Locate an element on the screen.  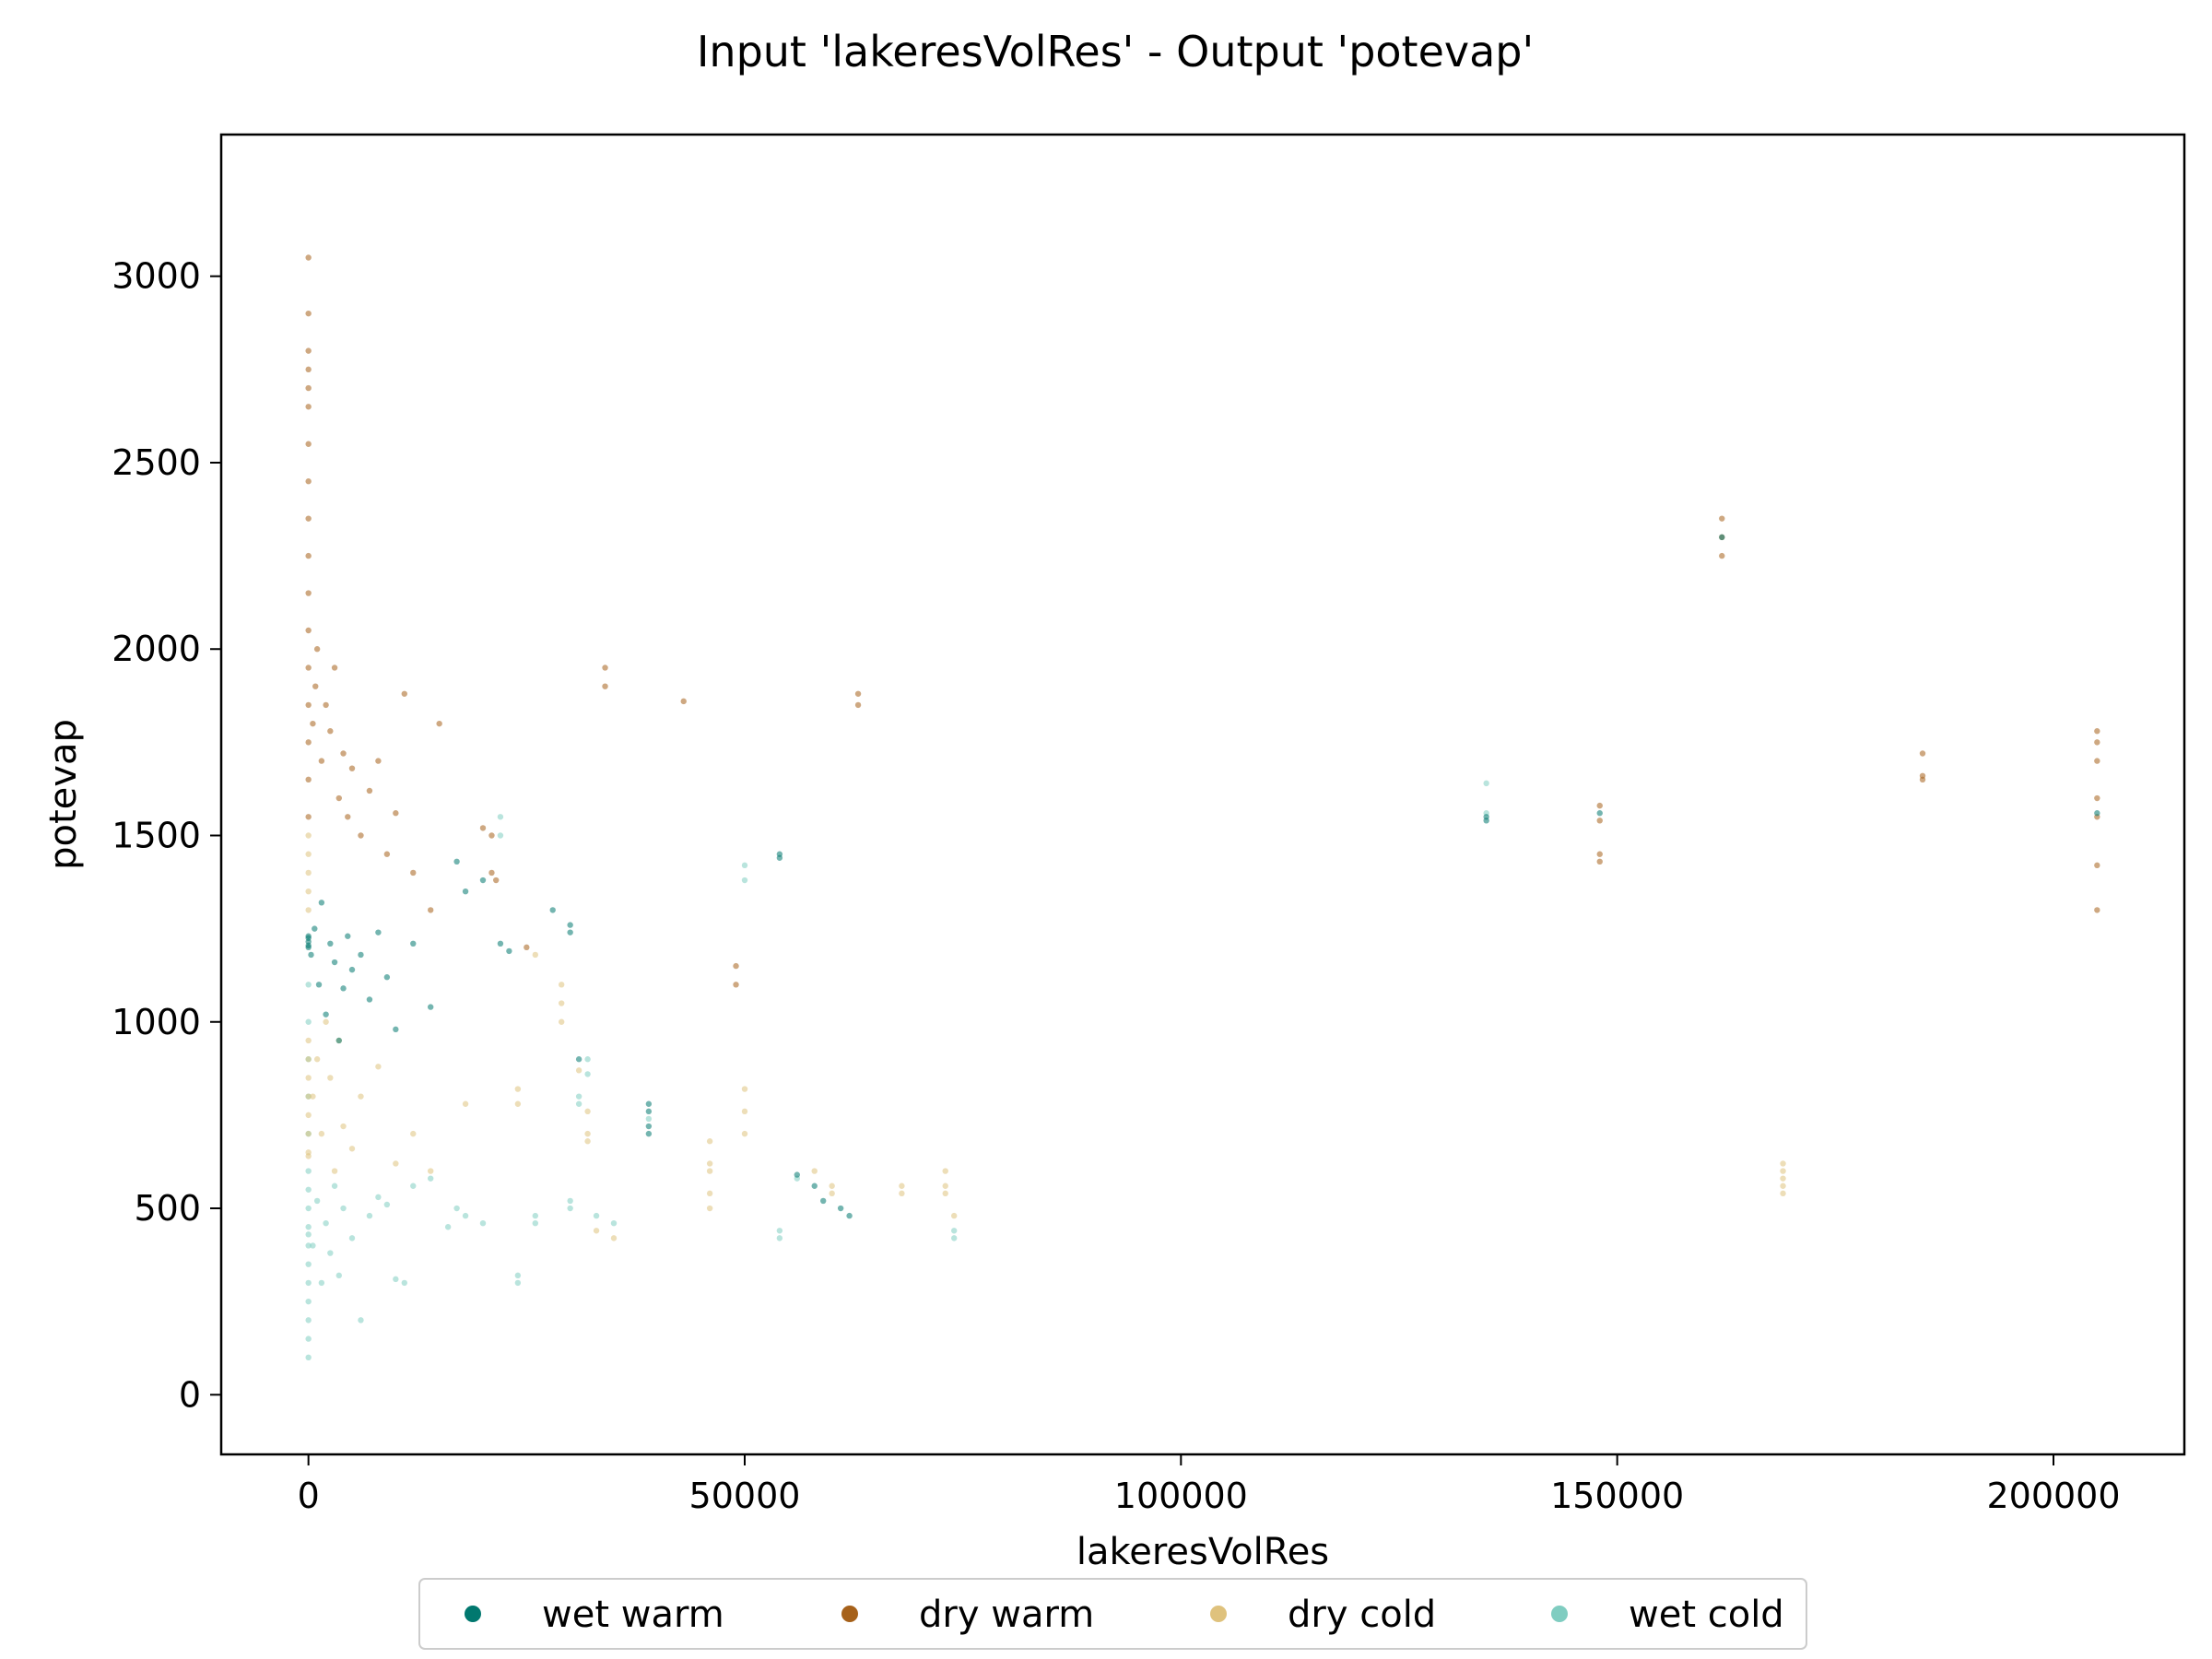
chart-title: Input 'lakeresVolRes' - Output 'potevap' is located at coordinates (1115, 51).